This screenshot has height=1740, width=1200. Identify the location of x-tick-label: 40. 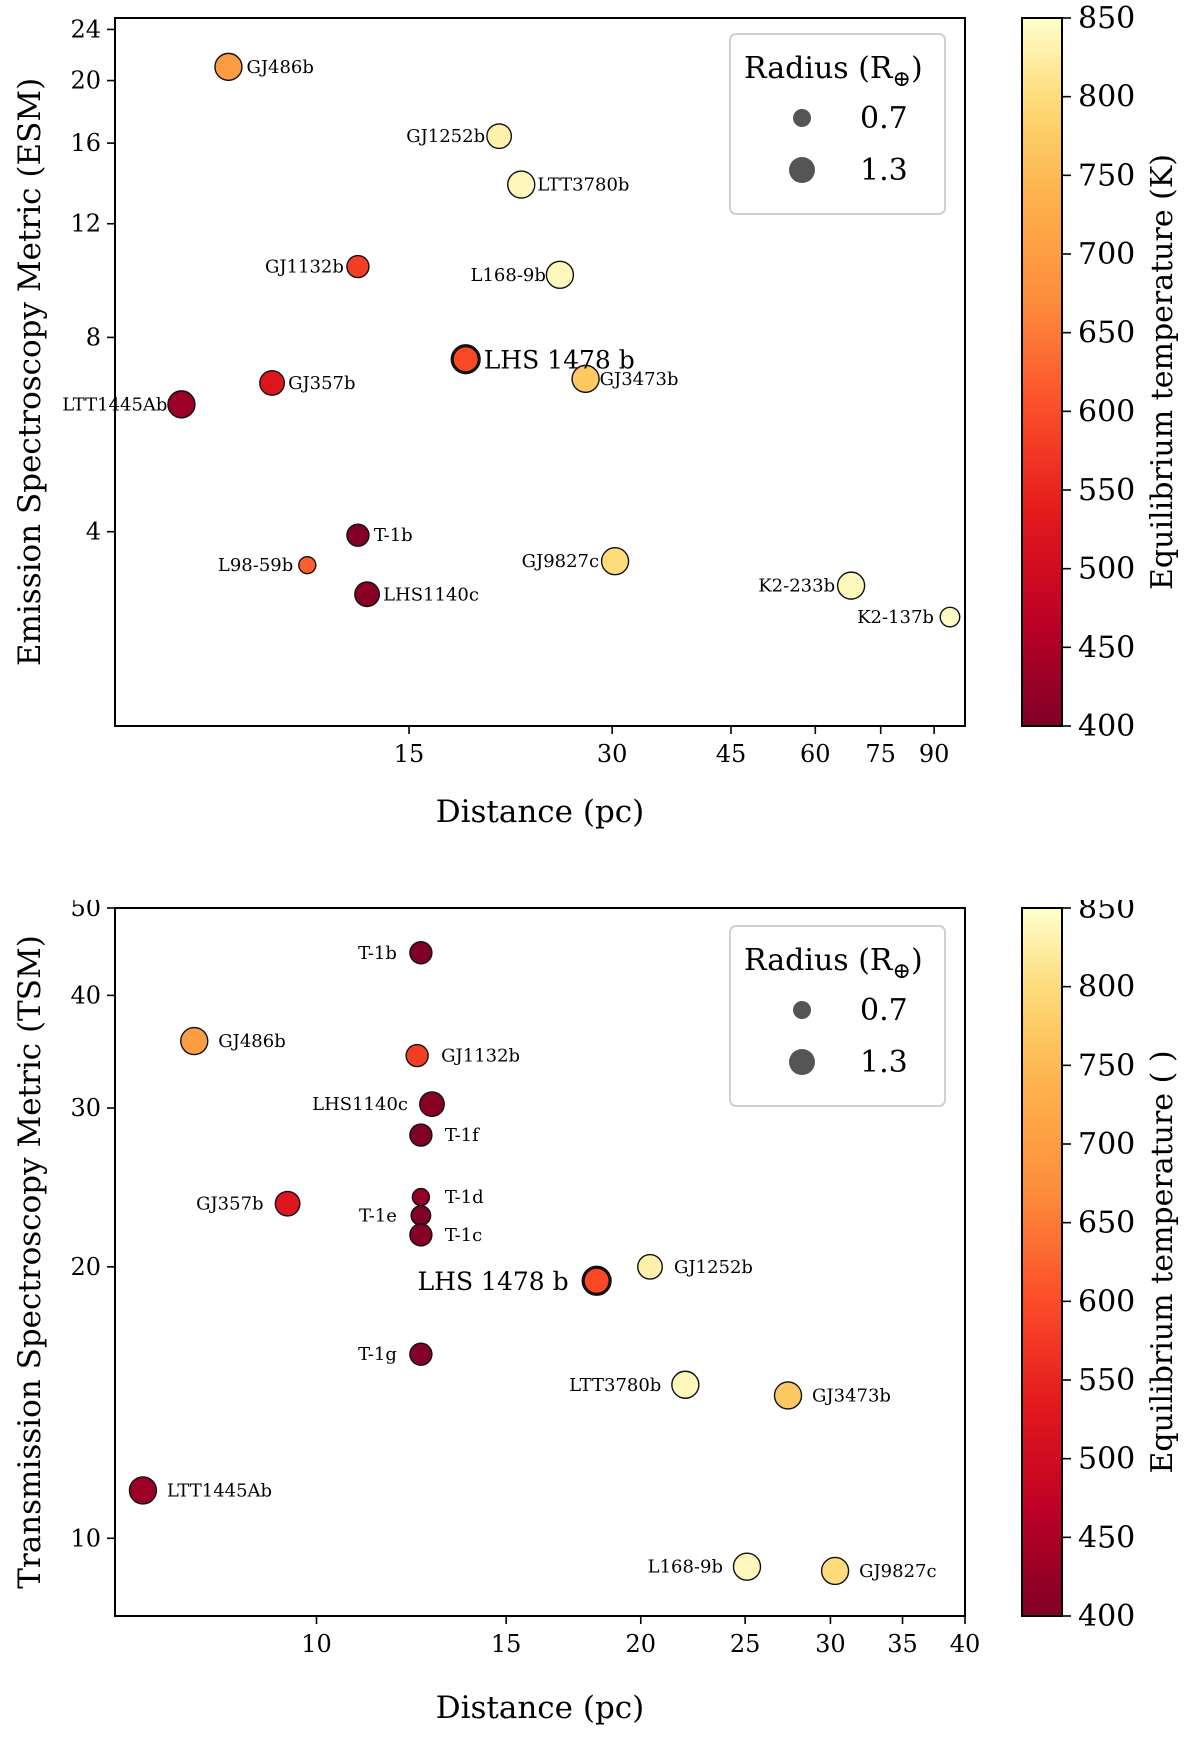
(965, 1644).